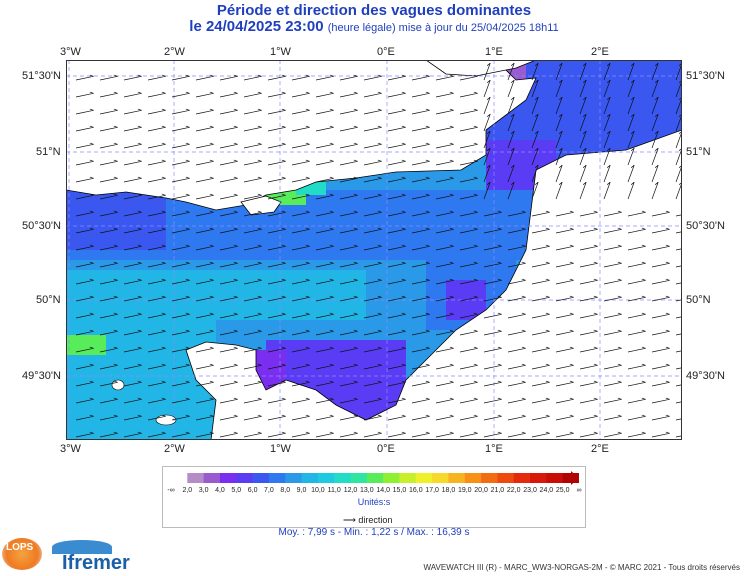 The image size is (748, 576). What do you see at coordinates (399, 490) in the screenshot?
I see `scale-label: 15,0` at bounding box center [399, 490].